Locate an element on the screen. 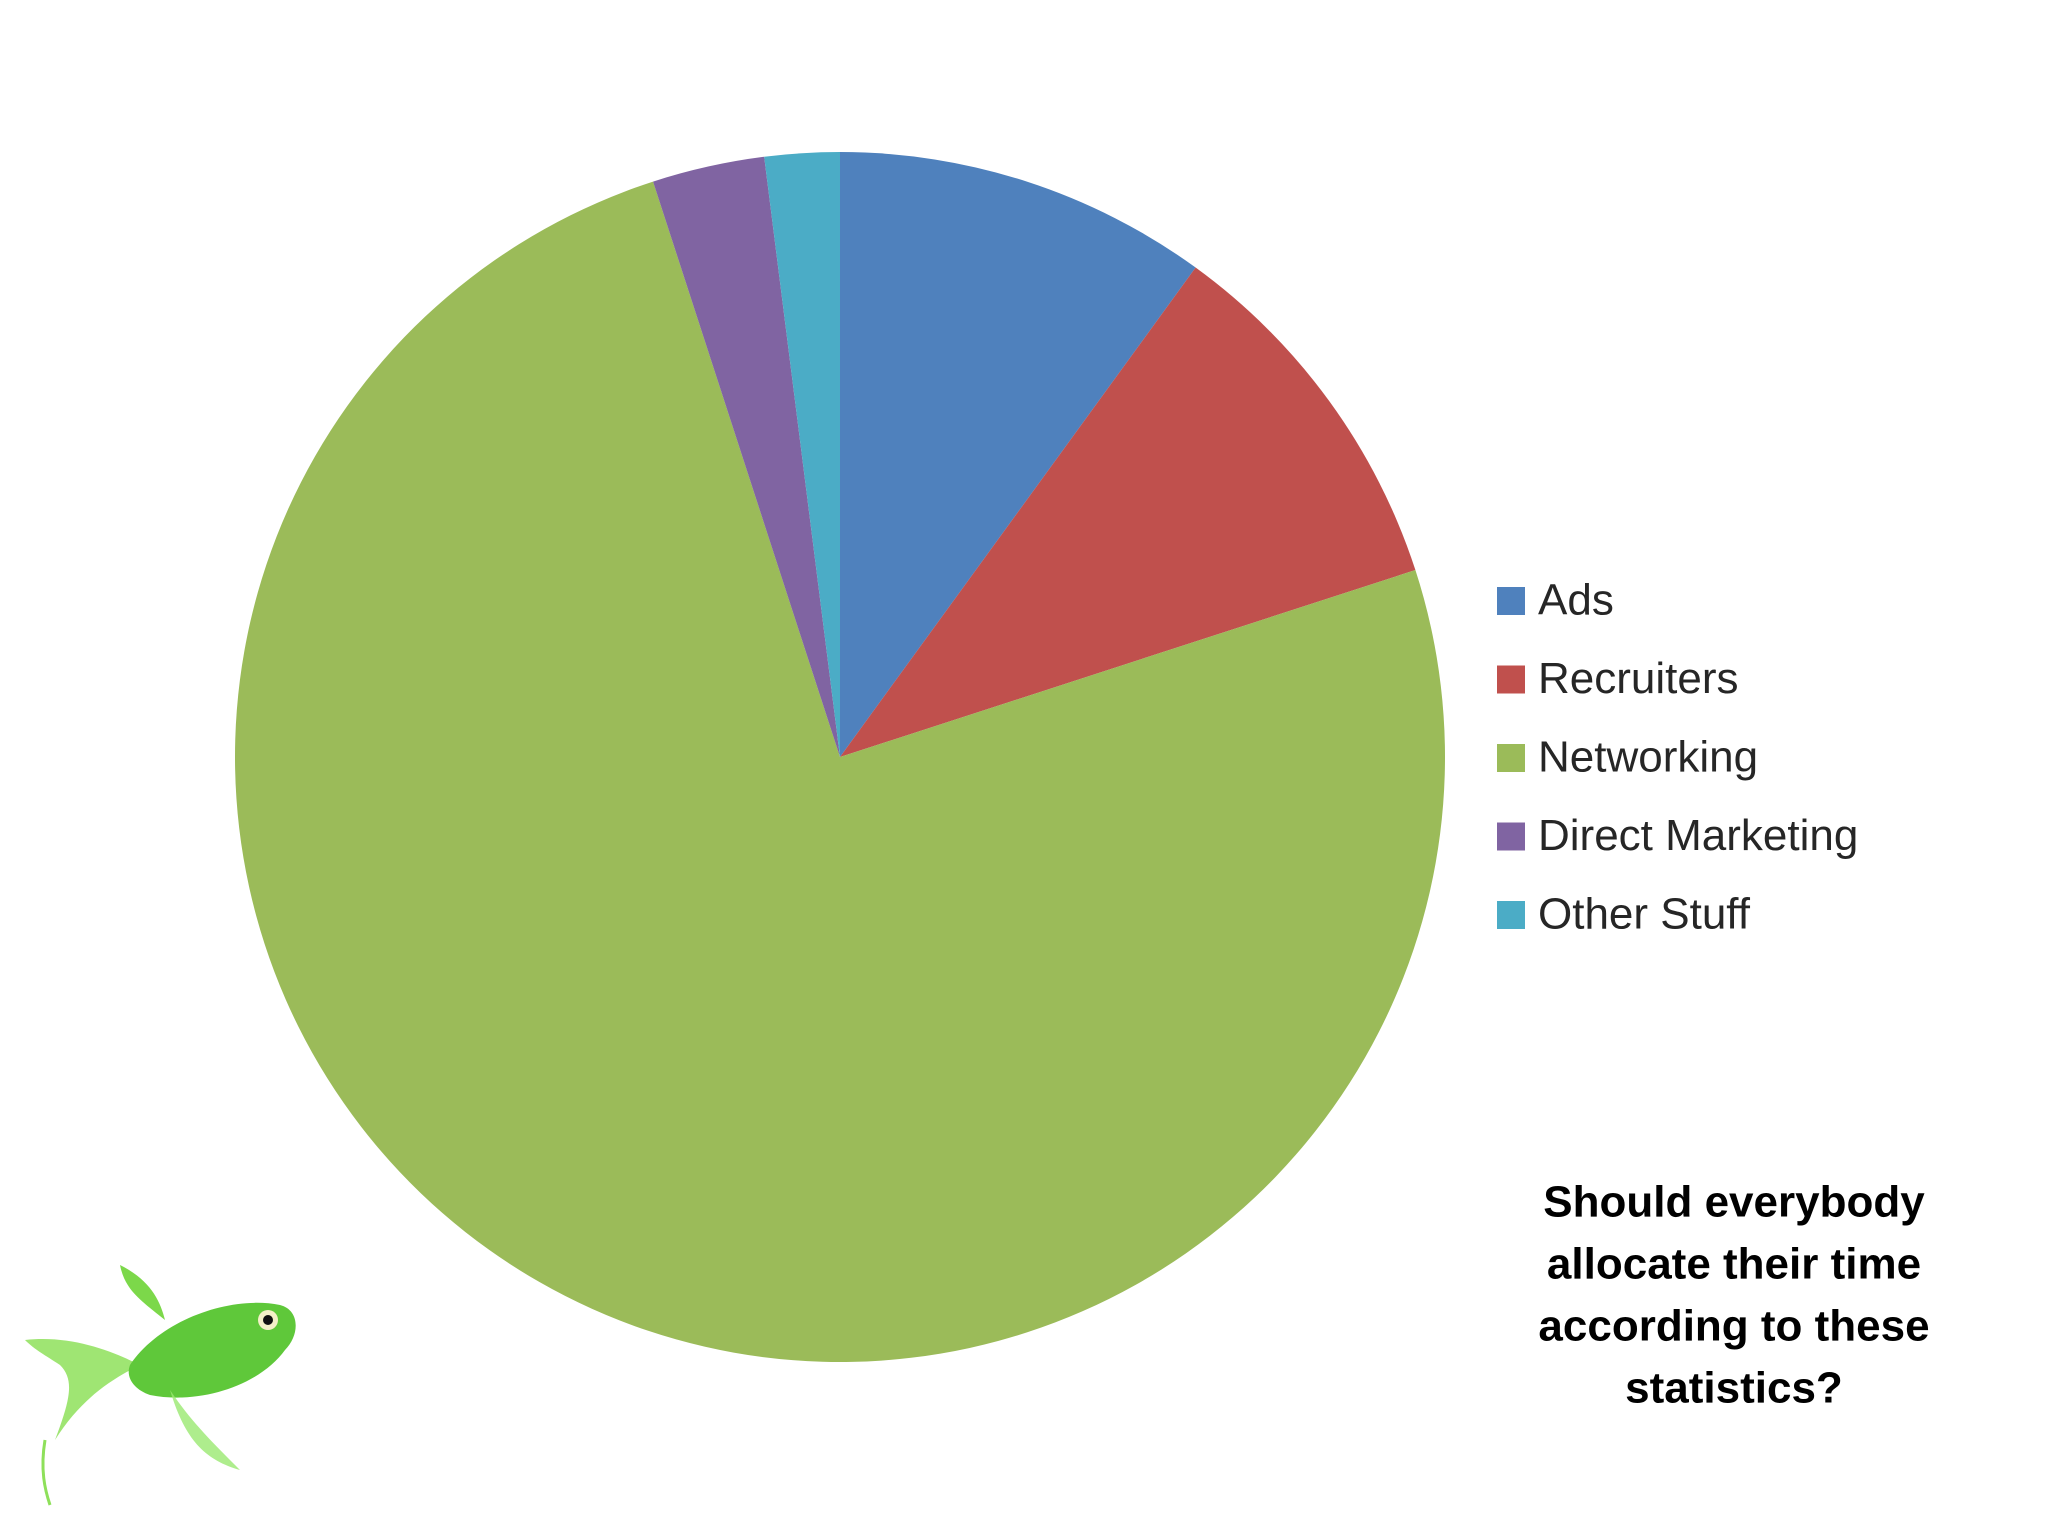  legend-label: Ads is located at coordinates (1576, 600).